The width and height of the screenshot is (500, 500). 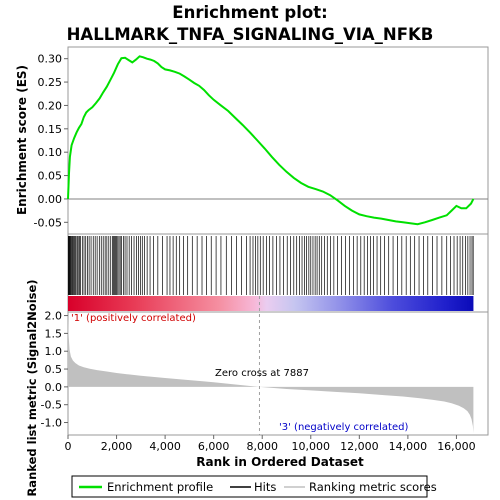 What do you see at coordinates (271, 265) in the screenshot?
I see `hit-markers` at bounding box center [271, 265].